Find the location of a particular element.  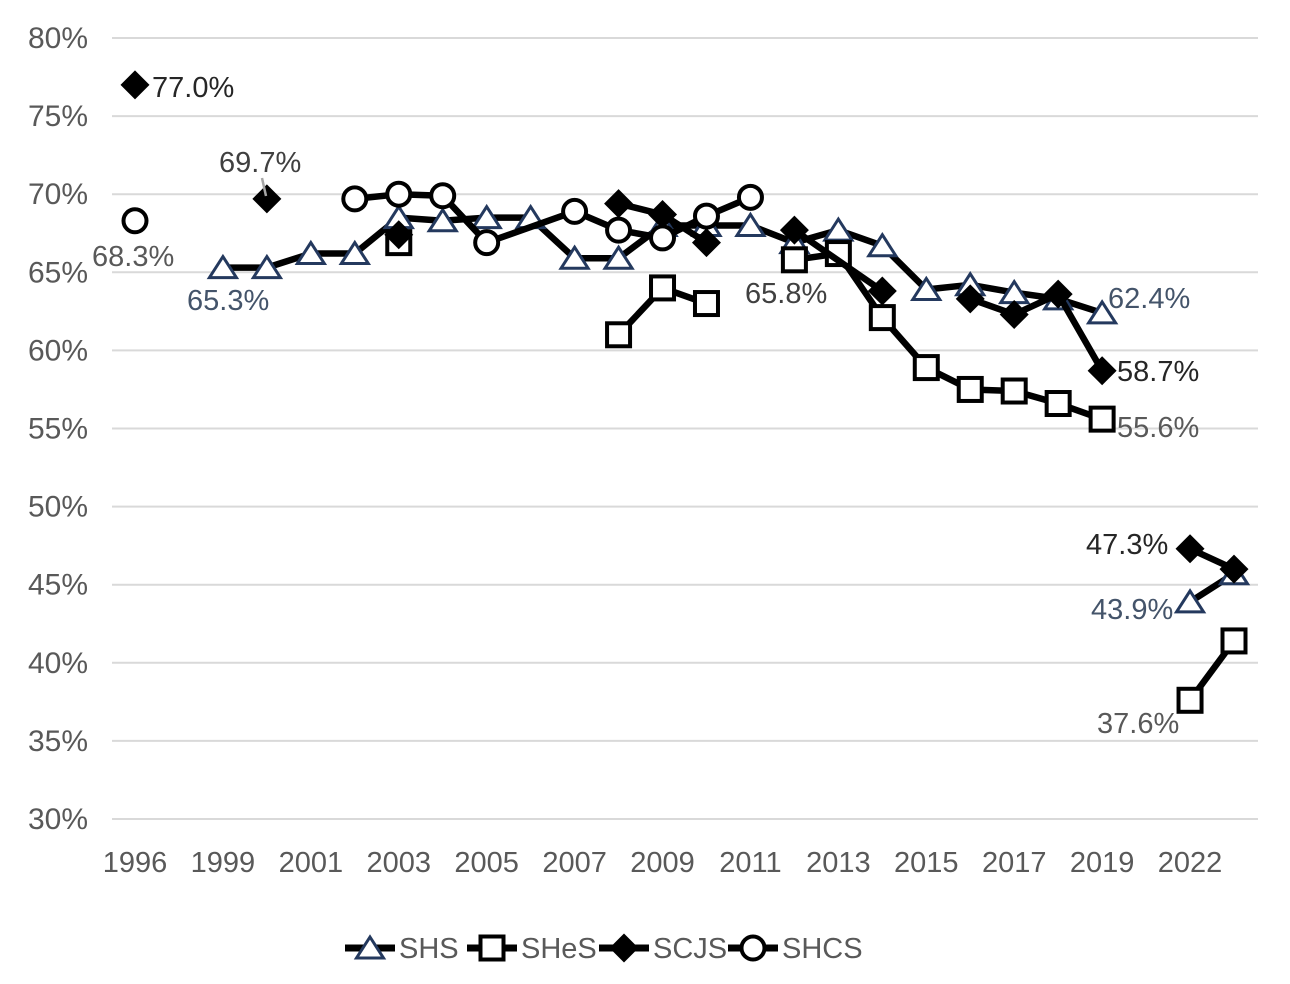

data-label: 58.7% is located at coordinates (1158, 372).